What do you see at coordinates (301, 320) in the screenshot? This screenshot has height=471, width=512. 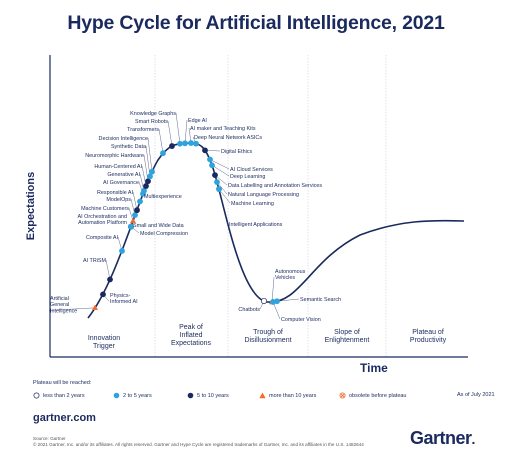 I see `label-computer-vision: Computer Vision` at bounding box center [301, 320].